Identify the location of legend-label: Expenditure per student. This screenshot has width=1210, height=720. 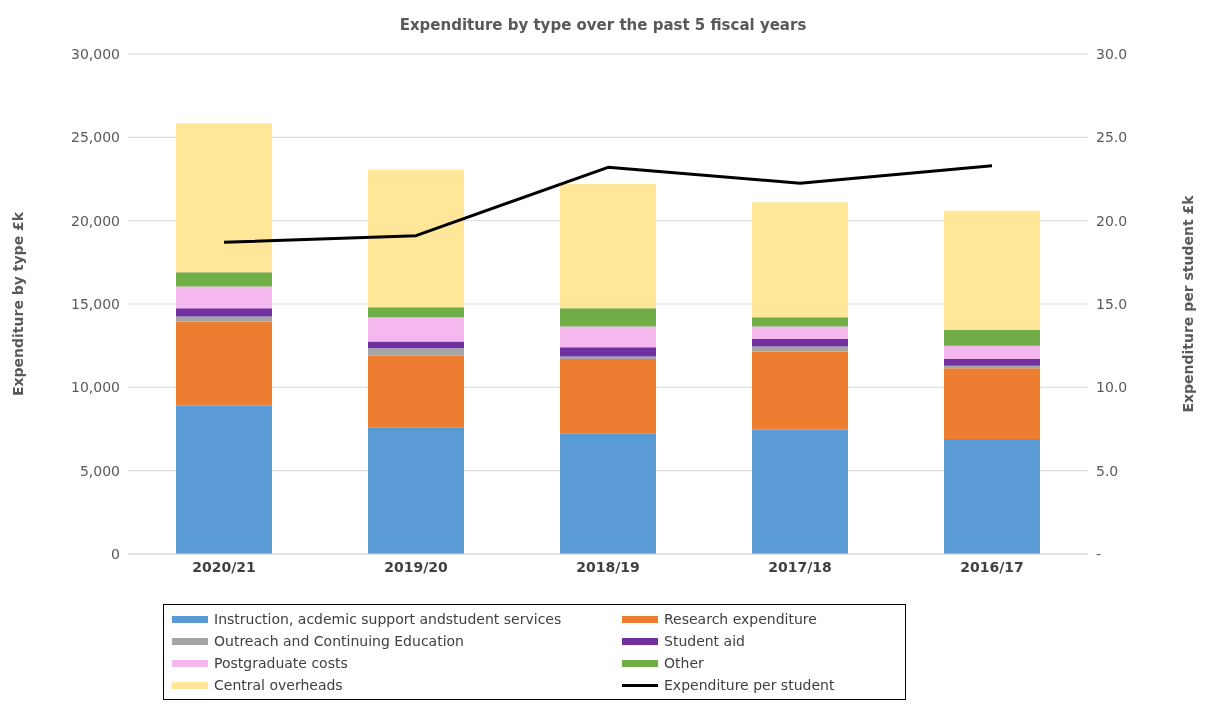
(749, 685).